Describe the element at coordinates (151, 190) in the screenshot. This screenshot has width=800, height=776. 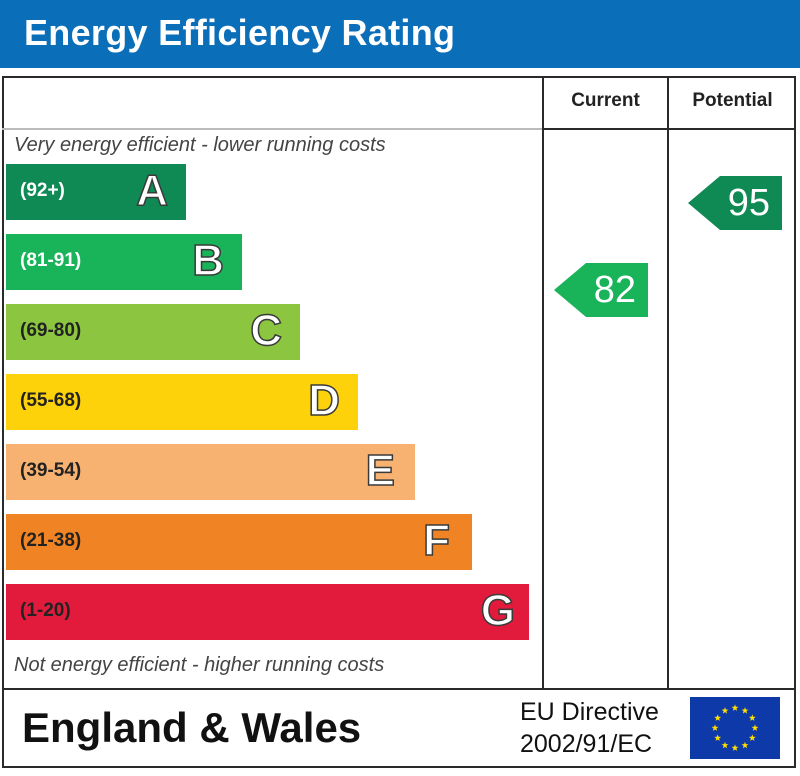
I see `band-a-letter: A` at that location.